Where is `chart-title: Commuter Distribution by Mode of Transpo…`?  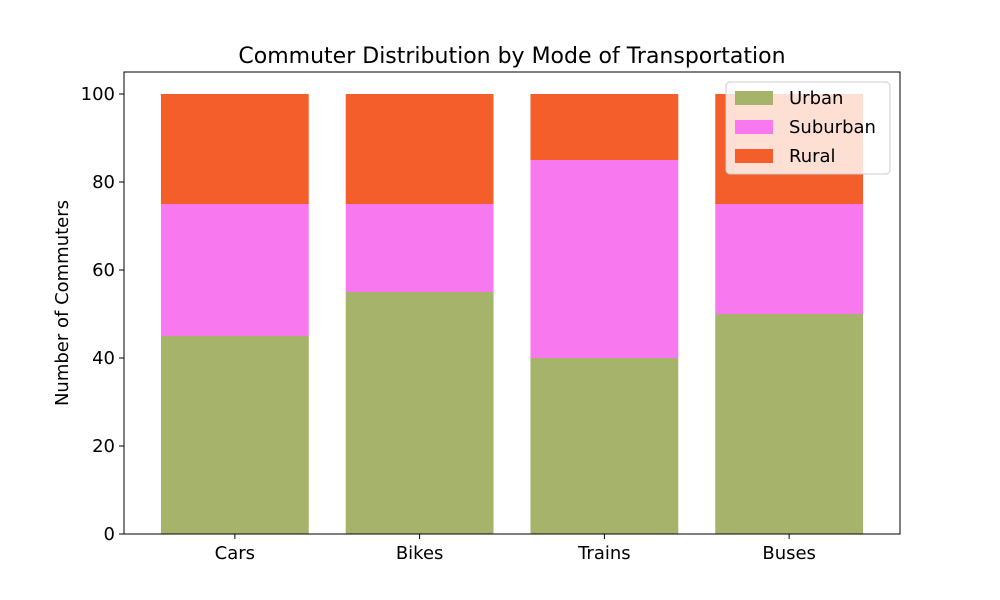
chart-title: Commuter Distribution by Mode of Transpo… is located at coordinates (511, 56).